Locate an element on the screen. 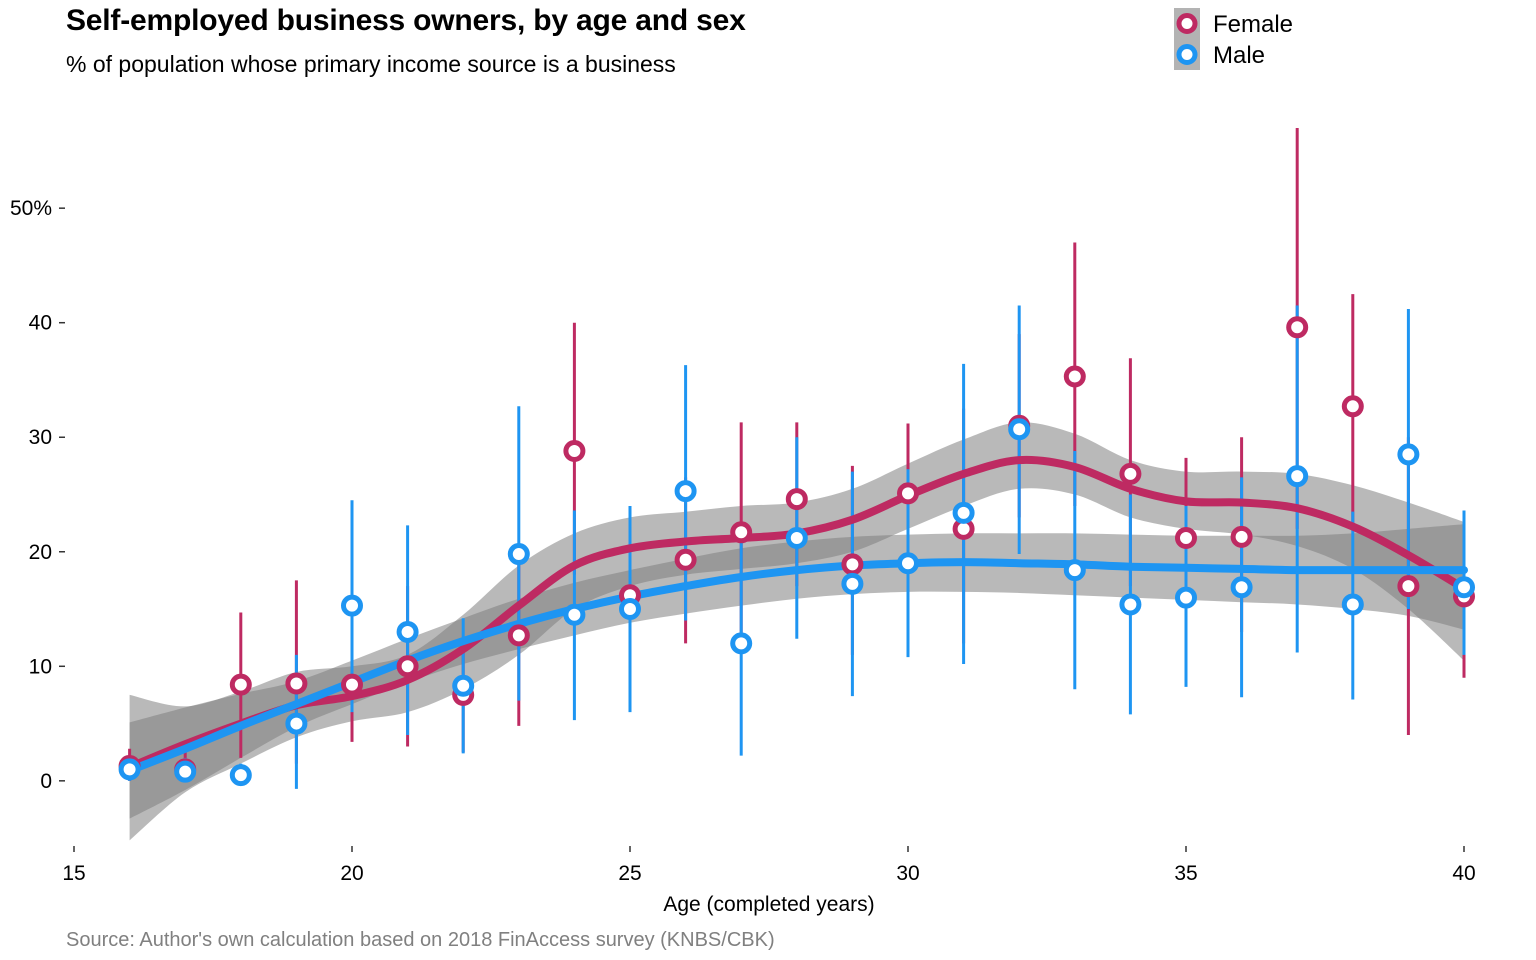 The height and width of the screenshot is (960, 1536). x-tick-label: 35 is located at coordinates (1185, 873).